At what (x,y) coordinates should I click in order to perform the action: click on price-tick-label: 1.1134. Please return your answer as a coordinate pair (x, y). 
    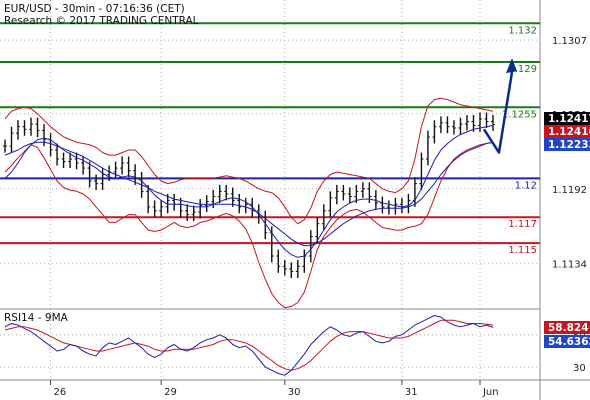
    Looking at the image, I should click on (569, 265).